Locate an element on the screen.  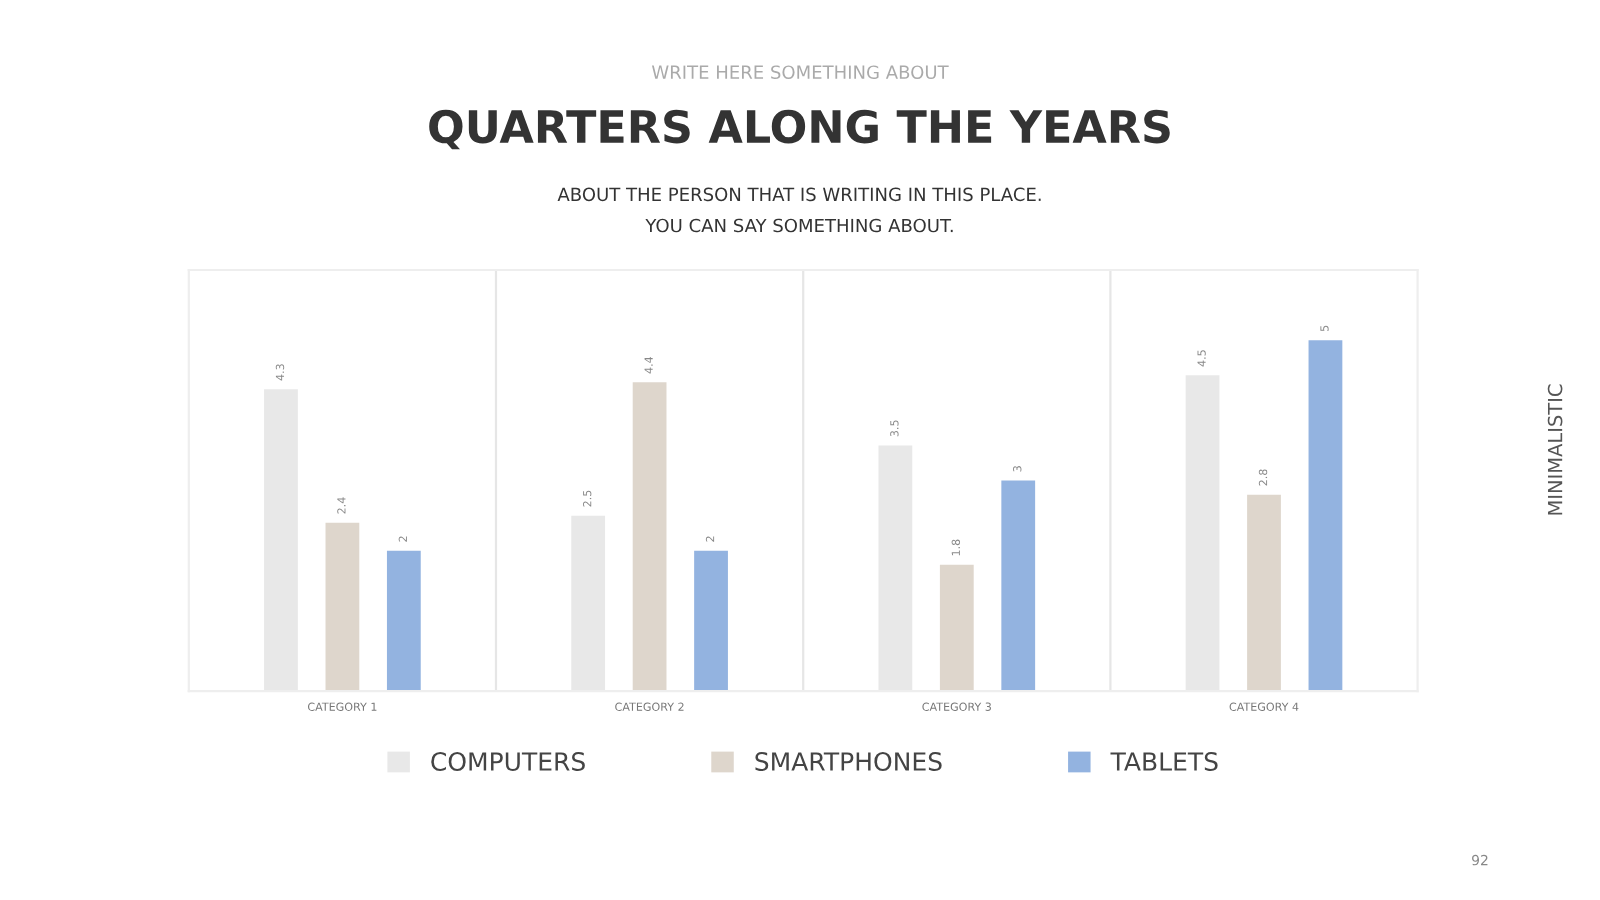
chart-subtitle: ABOUT THE PERSON THAT IS WRITING IN THIS PLACE. YOU CAN SAY SOMETHING ABOUT. is located at coordinates (799, 210).